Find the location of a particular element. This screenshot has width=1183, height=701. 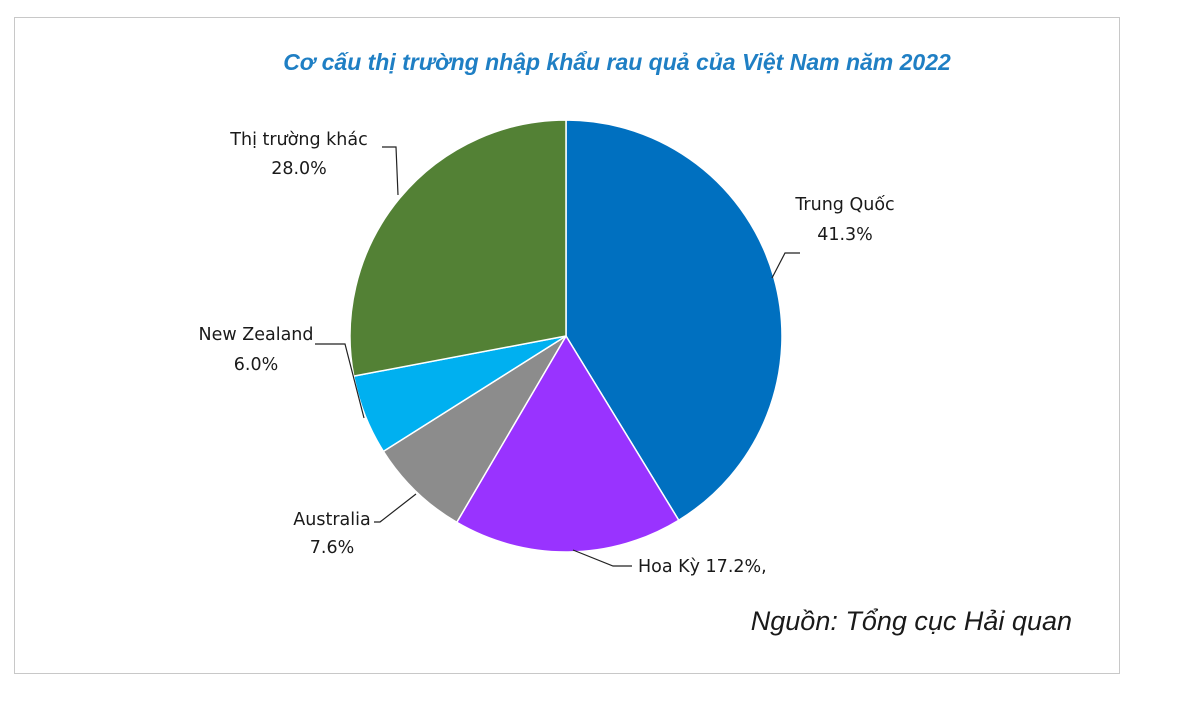

slice-label-name: Thị trường khác is located at coordinates (298, 140).